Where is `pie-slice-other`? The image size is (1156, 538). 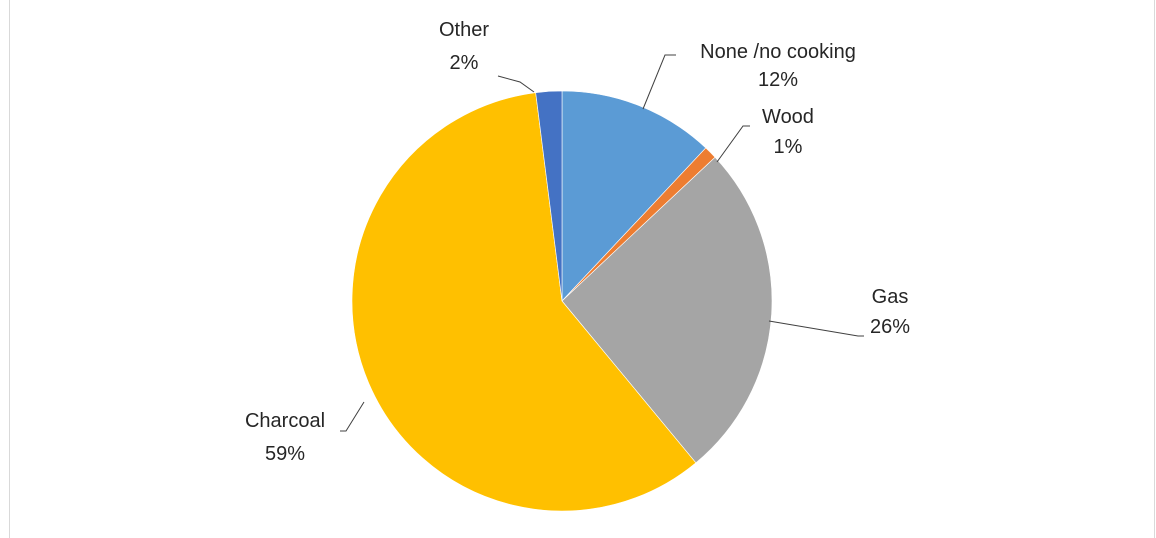 pie-slice-other is located at coordinates (549, 196).